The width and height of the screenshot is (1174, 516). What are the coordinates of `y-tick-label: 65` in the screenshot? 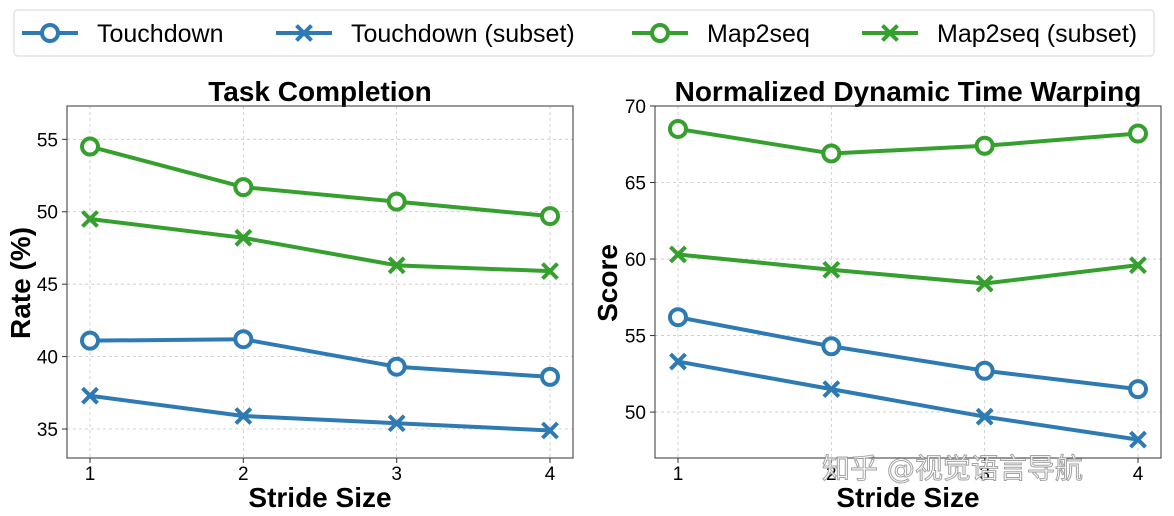 It's located at (635, 184).